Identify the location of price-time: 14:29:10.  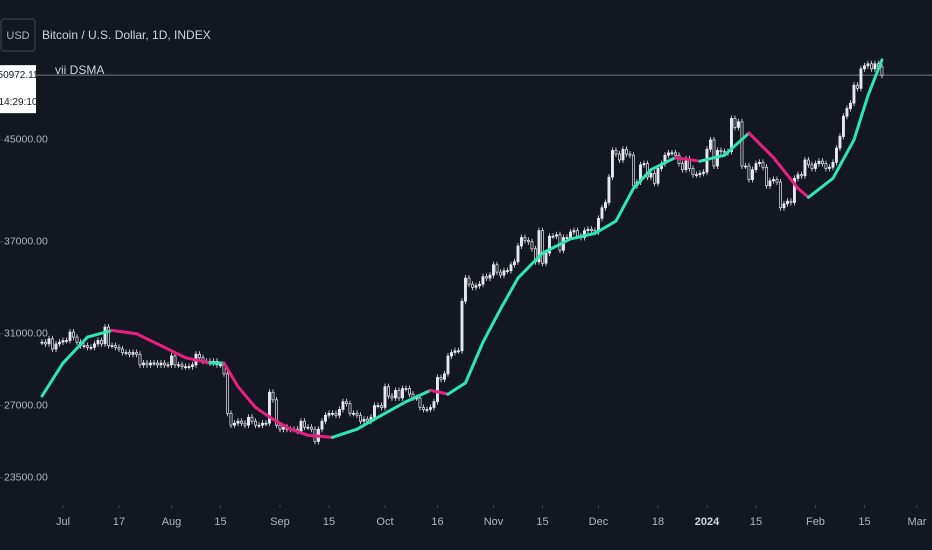
(19, 102).